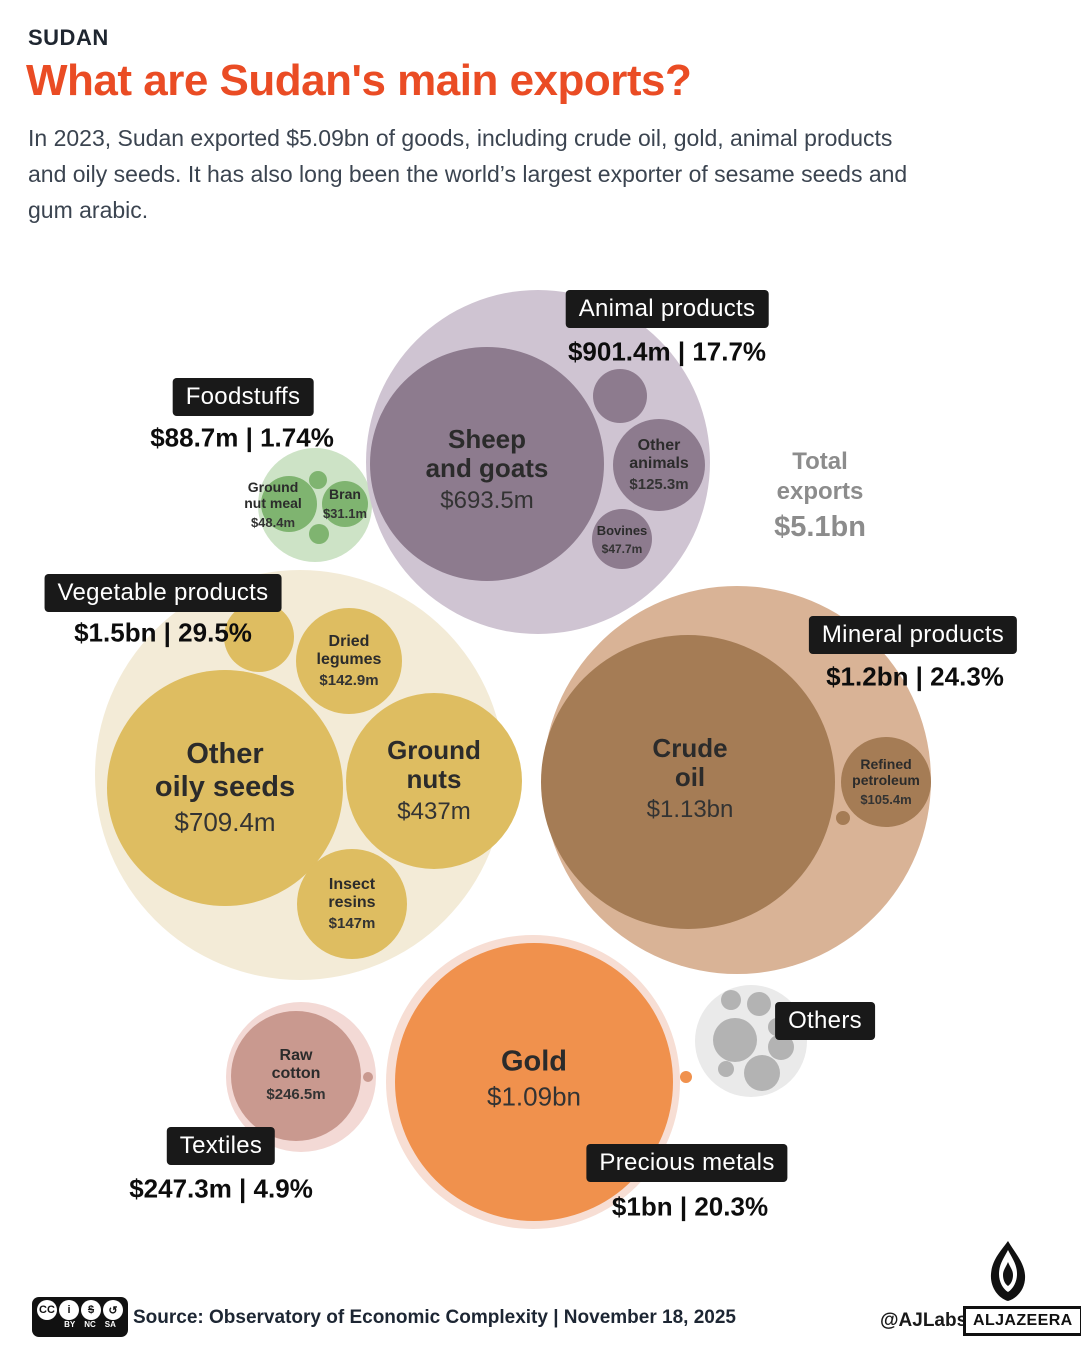  I want to click on cc-label-nc: NC, so click(90, 1324).